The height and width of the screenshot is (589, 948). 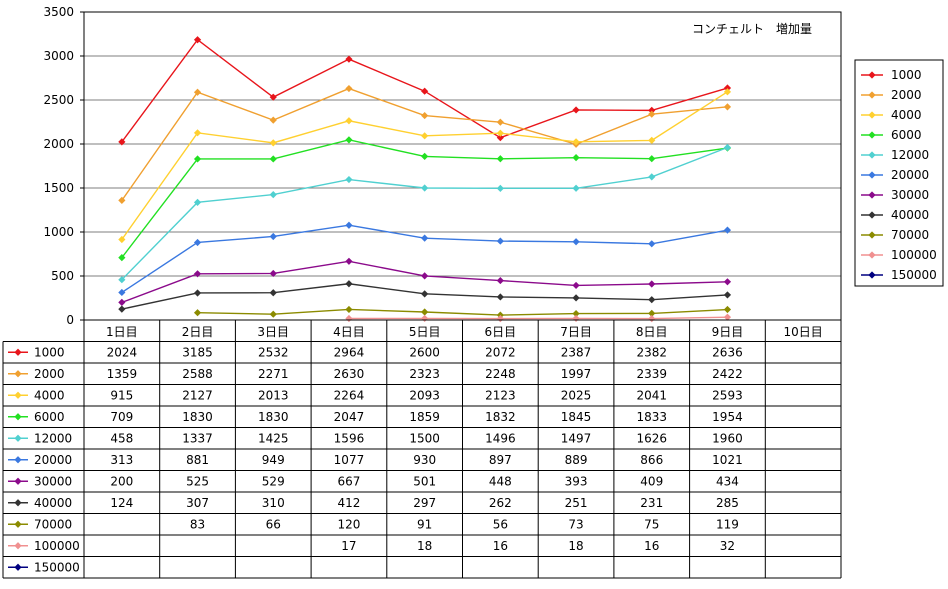 I want to click on y-tick-label: 3000, so click(x=58, y=56).